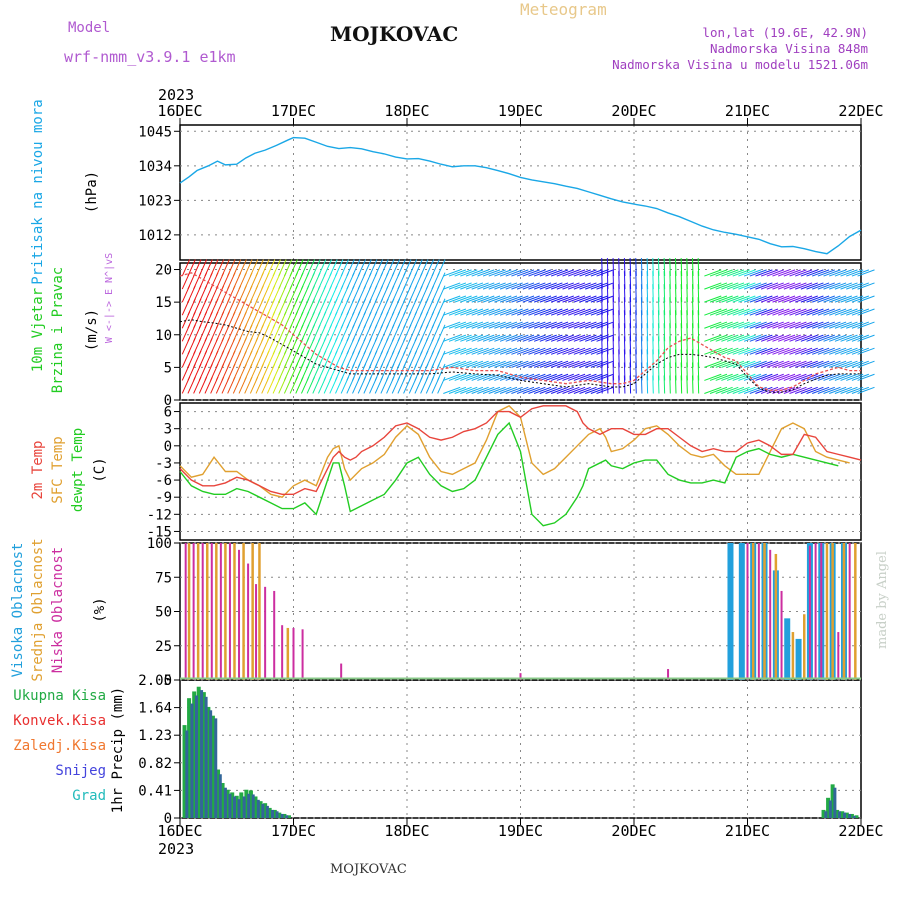 The height and width of the screenshot is (900, 900). I want to click on precip-legend-2: Zaledj.Kisa, so click(59, 746).